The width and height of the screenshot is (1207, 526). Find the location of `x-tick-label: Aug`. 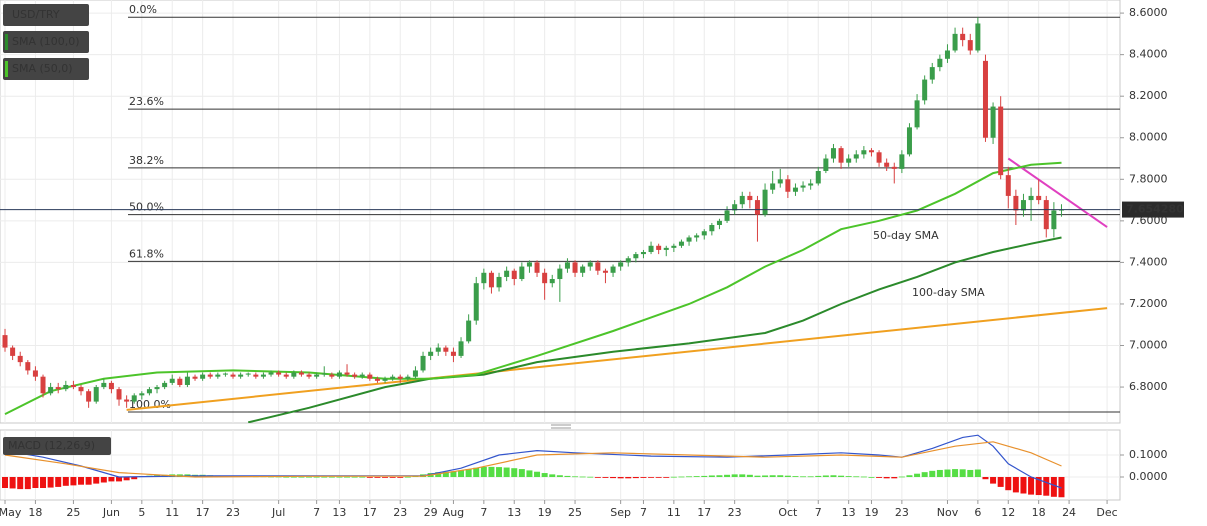

x-tick-label: Aug is located at coordinates (453, 512).